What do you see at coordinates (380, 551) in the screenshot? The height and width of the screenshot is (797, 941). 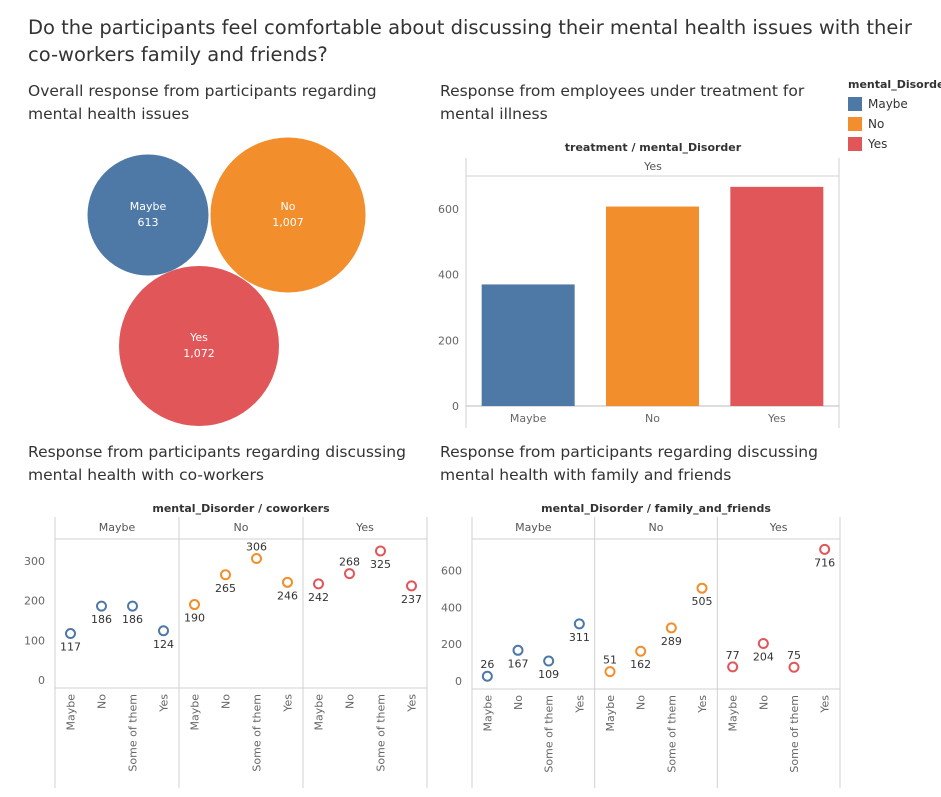 I see `cw-point-yes-some-of-them` at bounding box center [380, 551].